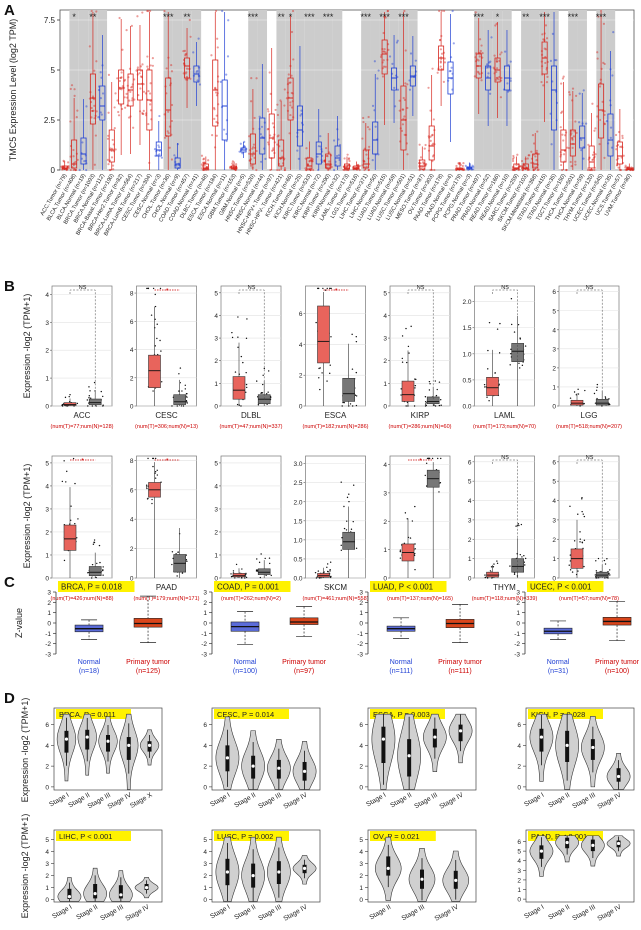  I want to click on panel-b-ytick-label: 3, so click(216, 339).